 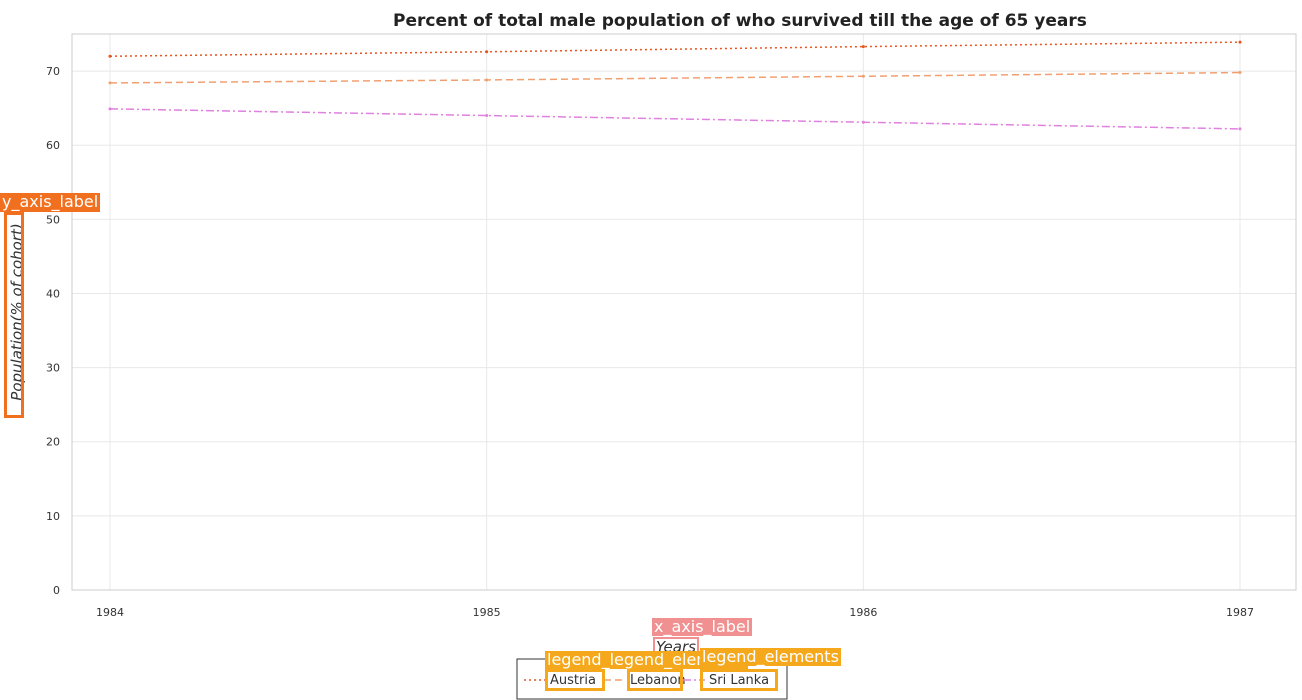 What do you see at coordinates (675, 77) in the screenshot?
I see `series-line-lebanon` at bounding box center [675, 77].